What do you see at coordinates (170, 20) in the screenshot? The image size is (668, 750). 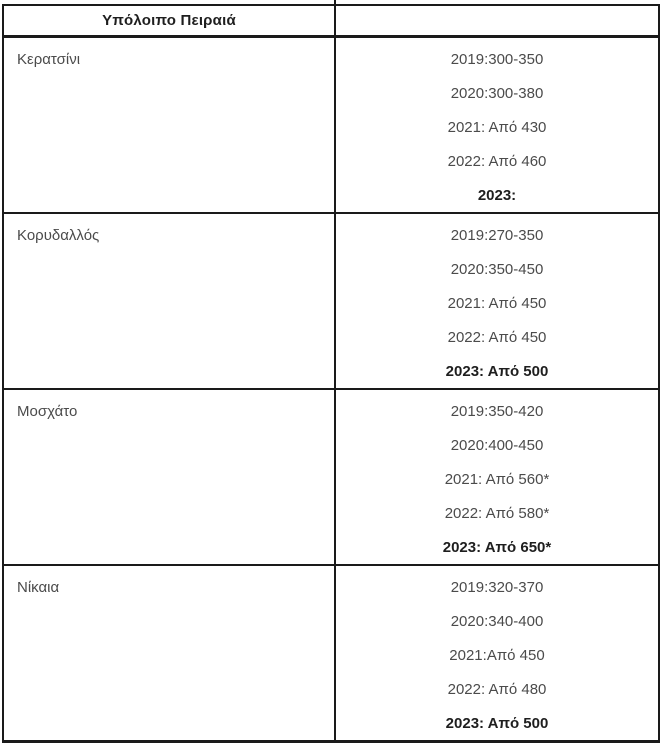 I see `table-header-label: Υπόλοιπο Πειραιά` at bounding box center [170, 20].